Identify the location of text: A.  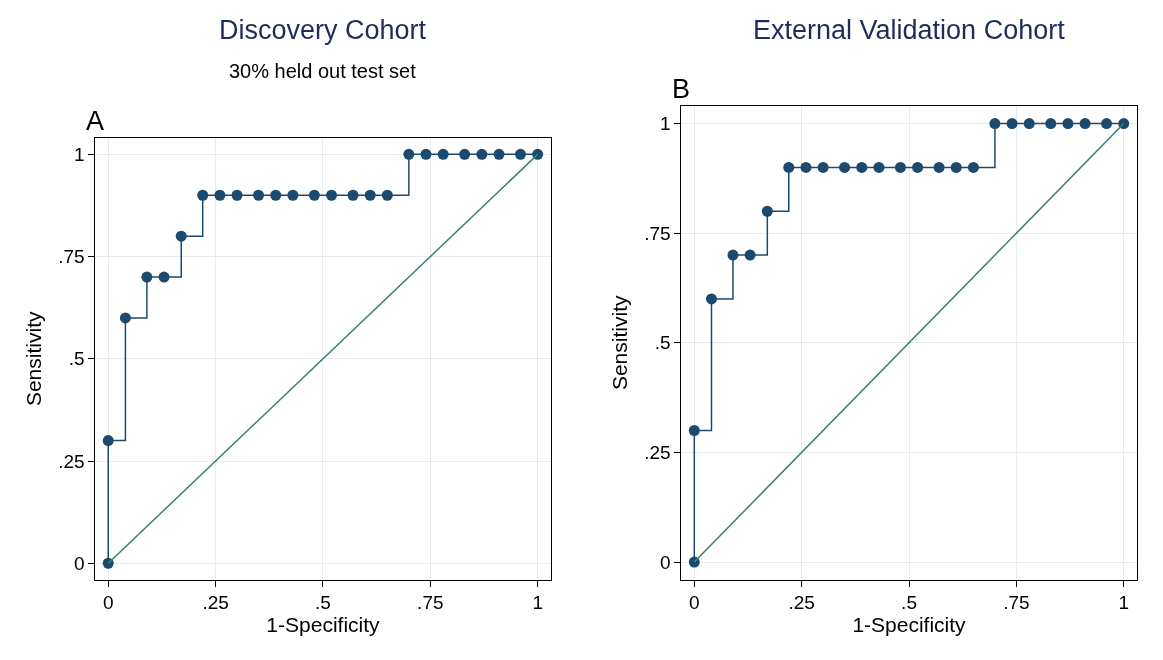
(95, 121).